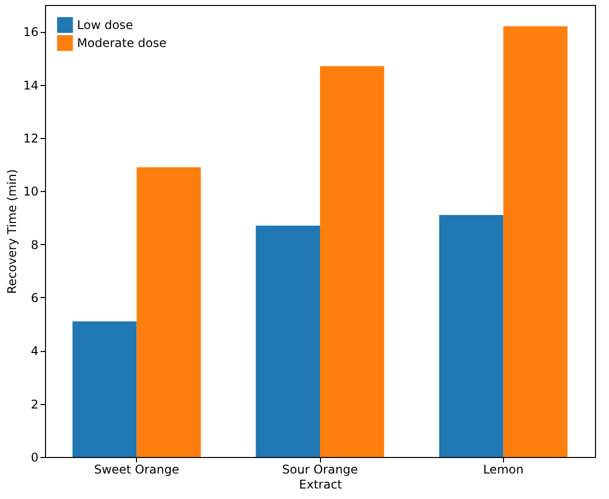 The width and height of the screenshot is (609, 499). I want to click on y-axis-title: Recovery Time (min), so click(12, 231).